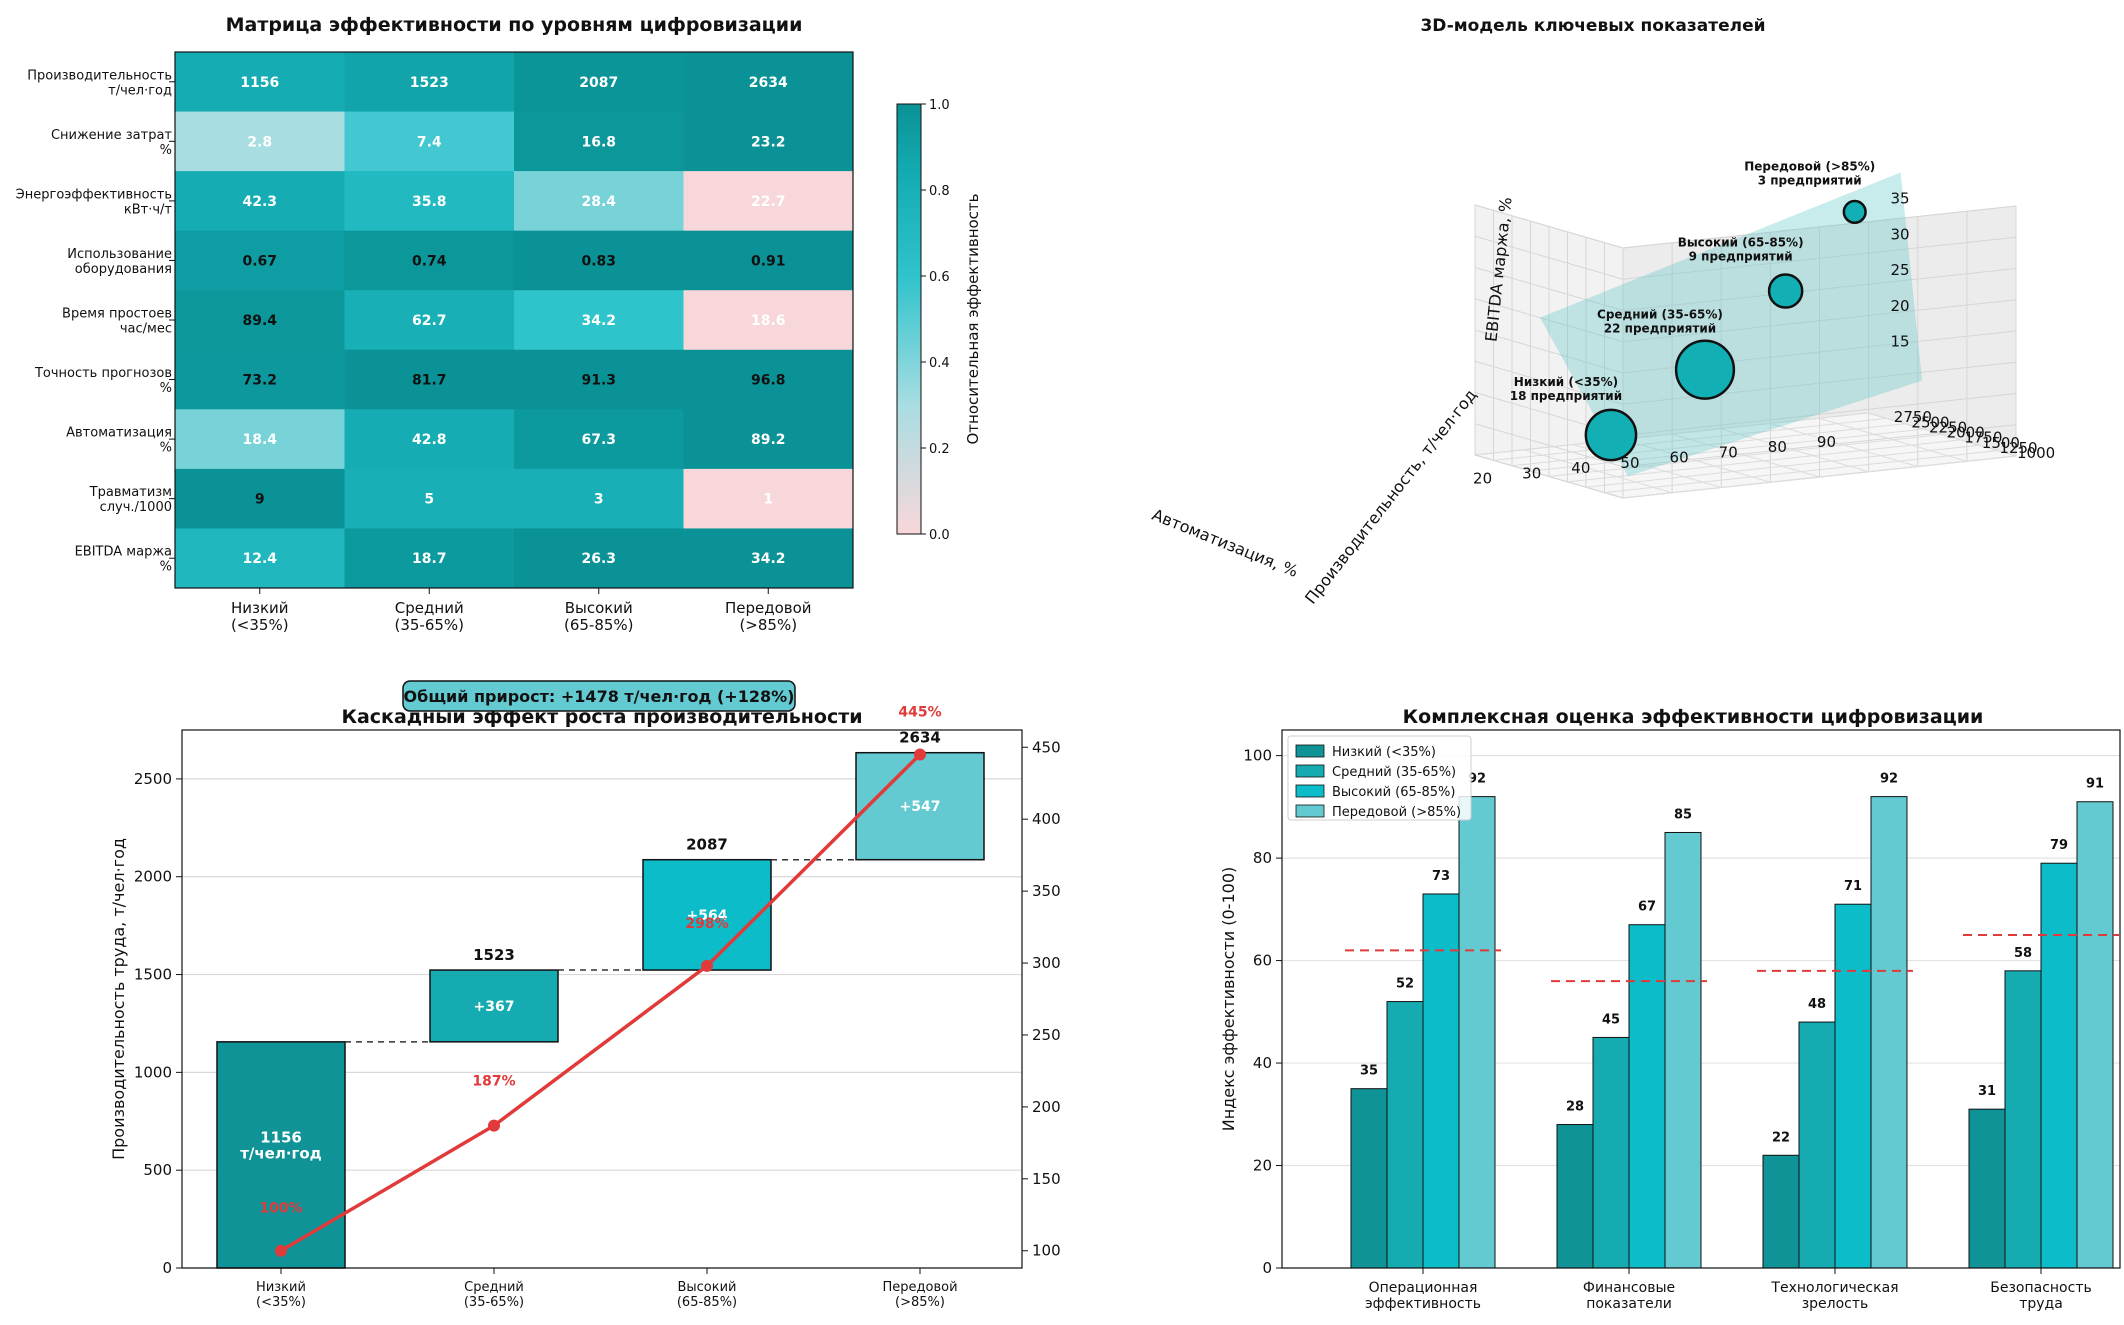  What do you see at coordinates (1781, 1137) in the screenshot?
I see `bar-value-label: 22` at bounding box center [1781, 1137].